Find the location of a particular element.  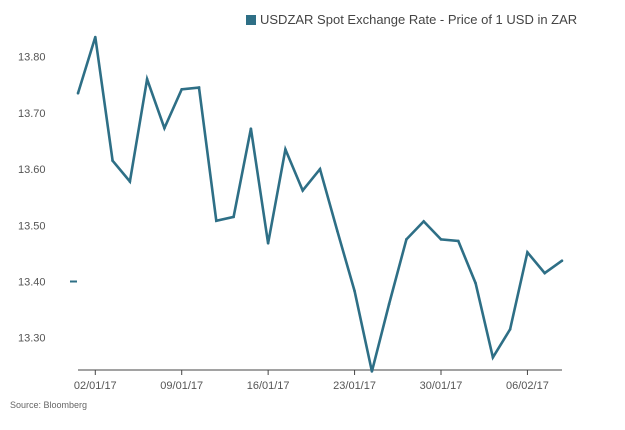

x-tick-label: 06/02/17 is located at coordinates (527, 386).